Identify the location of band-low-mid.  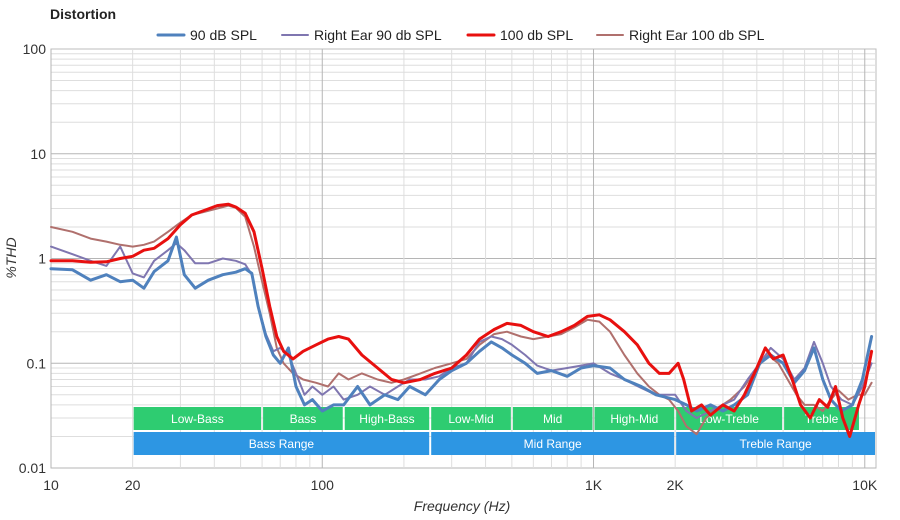
(471, 418).